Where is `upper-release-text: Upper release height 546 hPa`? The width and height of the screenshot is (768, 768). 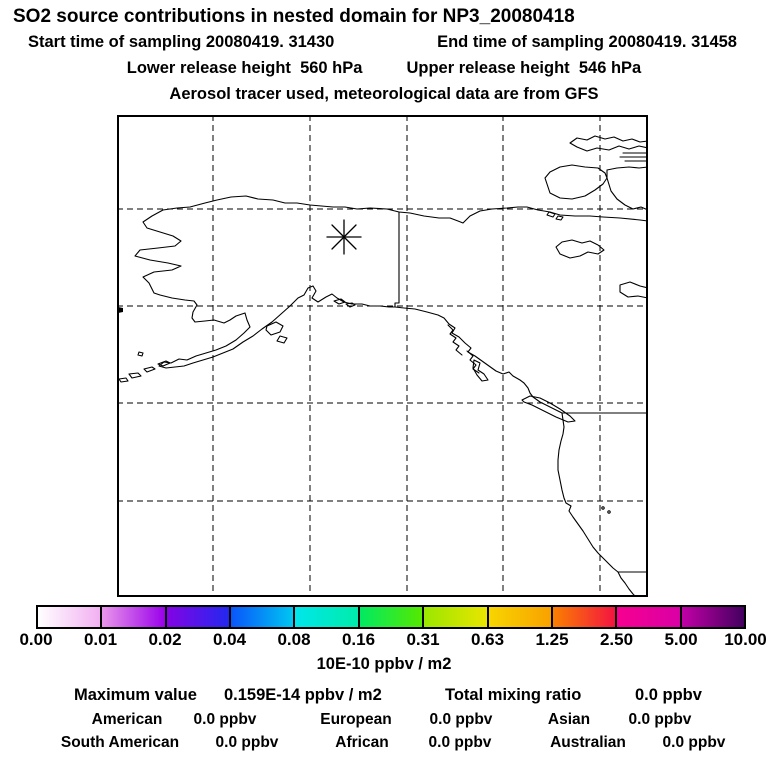 upper-release-text: Upper release height 546 hPa is located at coordinates (524, 68).